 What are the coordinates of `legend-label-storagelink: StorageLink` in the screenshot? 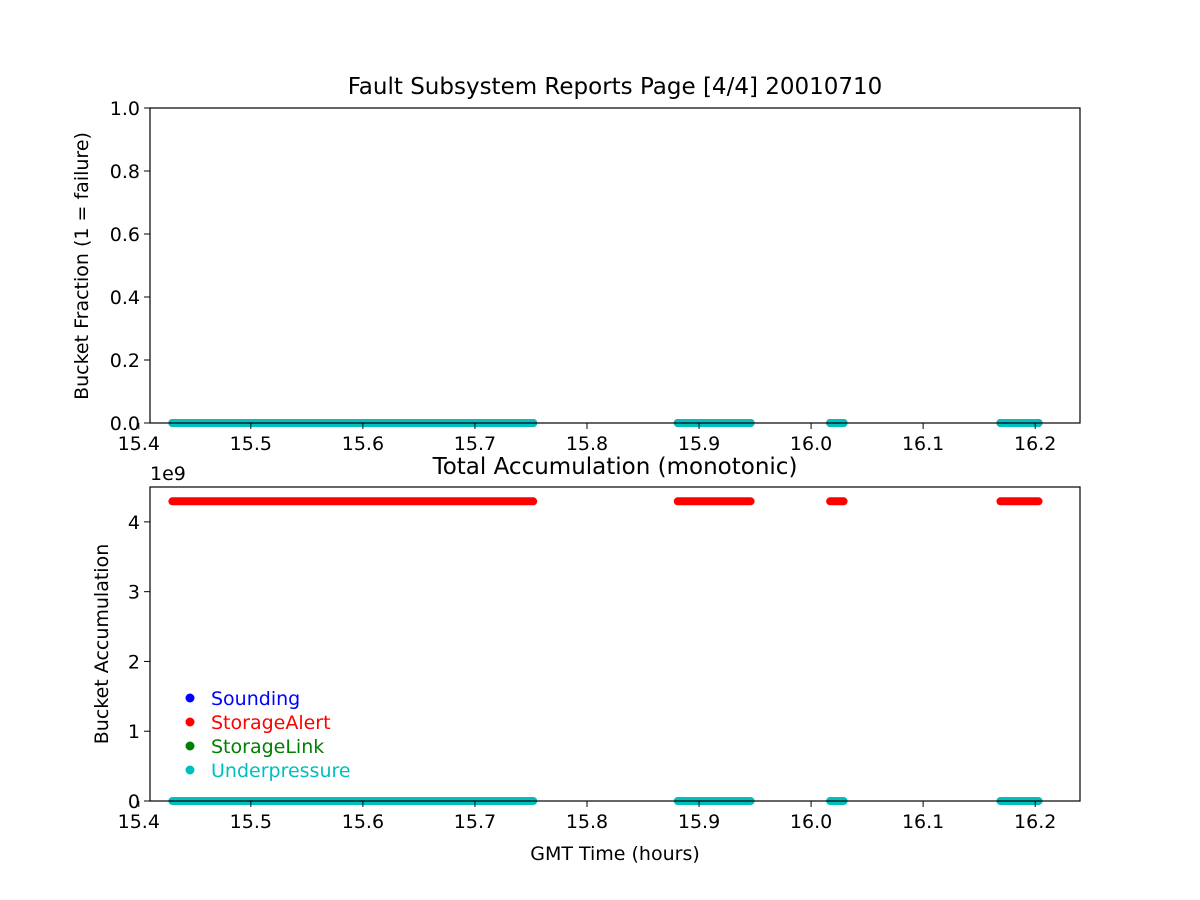 It's located at (267, 747).